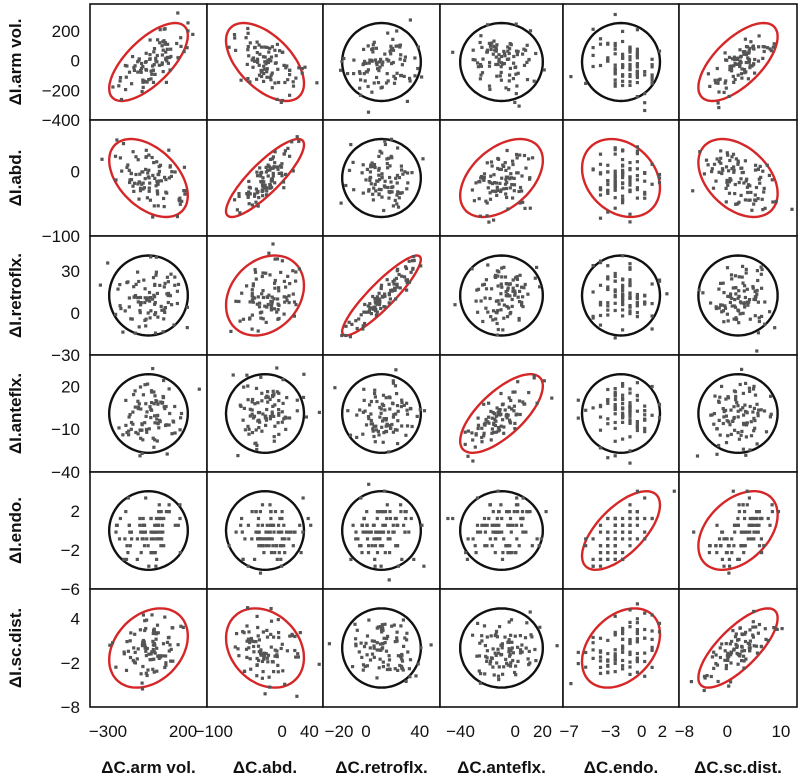 The height and width of the screenshot is (779, 800). What do you see at coordinates (621, 178) in the screenshot?
I see `panel-r2-c5` at bounding box center [621, 178].